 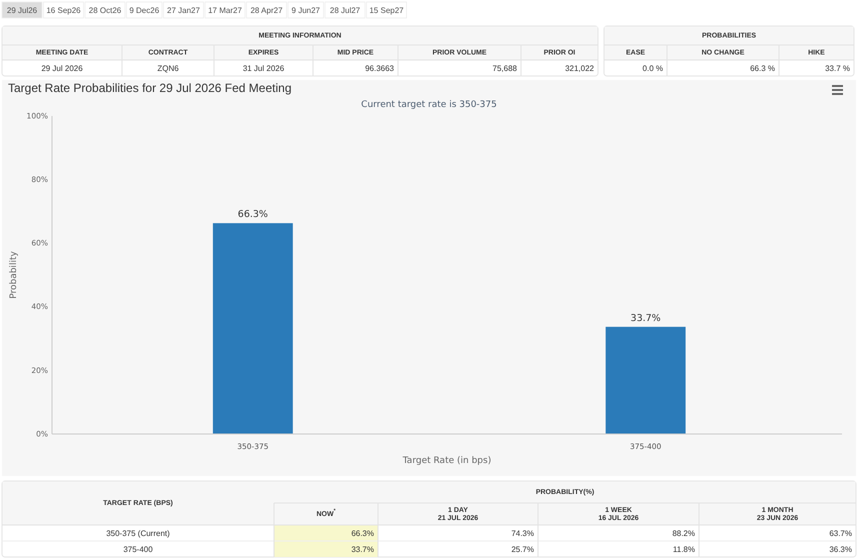 What do you see at coordinates (504, 68) in the screenshot?
I see `text: 75,688` at bounding box center [504, 68].